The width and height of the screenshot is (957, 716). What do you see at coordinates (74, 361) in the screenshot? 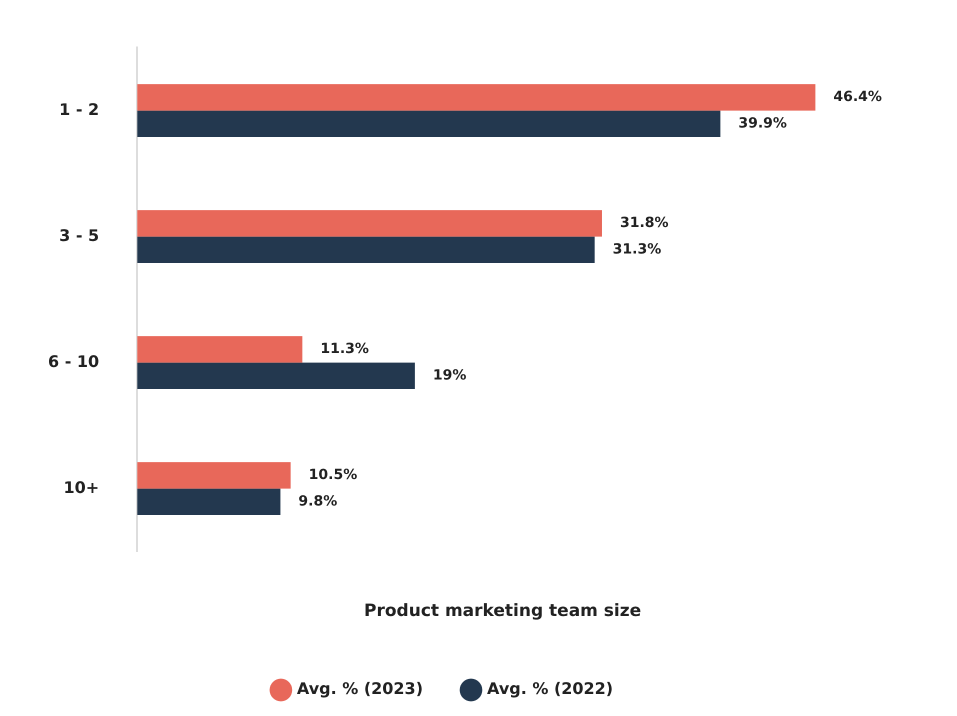
I see `y-tick-label: 6 - 10` at bounding box center [74, 361].